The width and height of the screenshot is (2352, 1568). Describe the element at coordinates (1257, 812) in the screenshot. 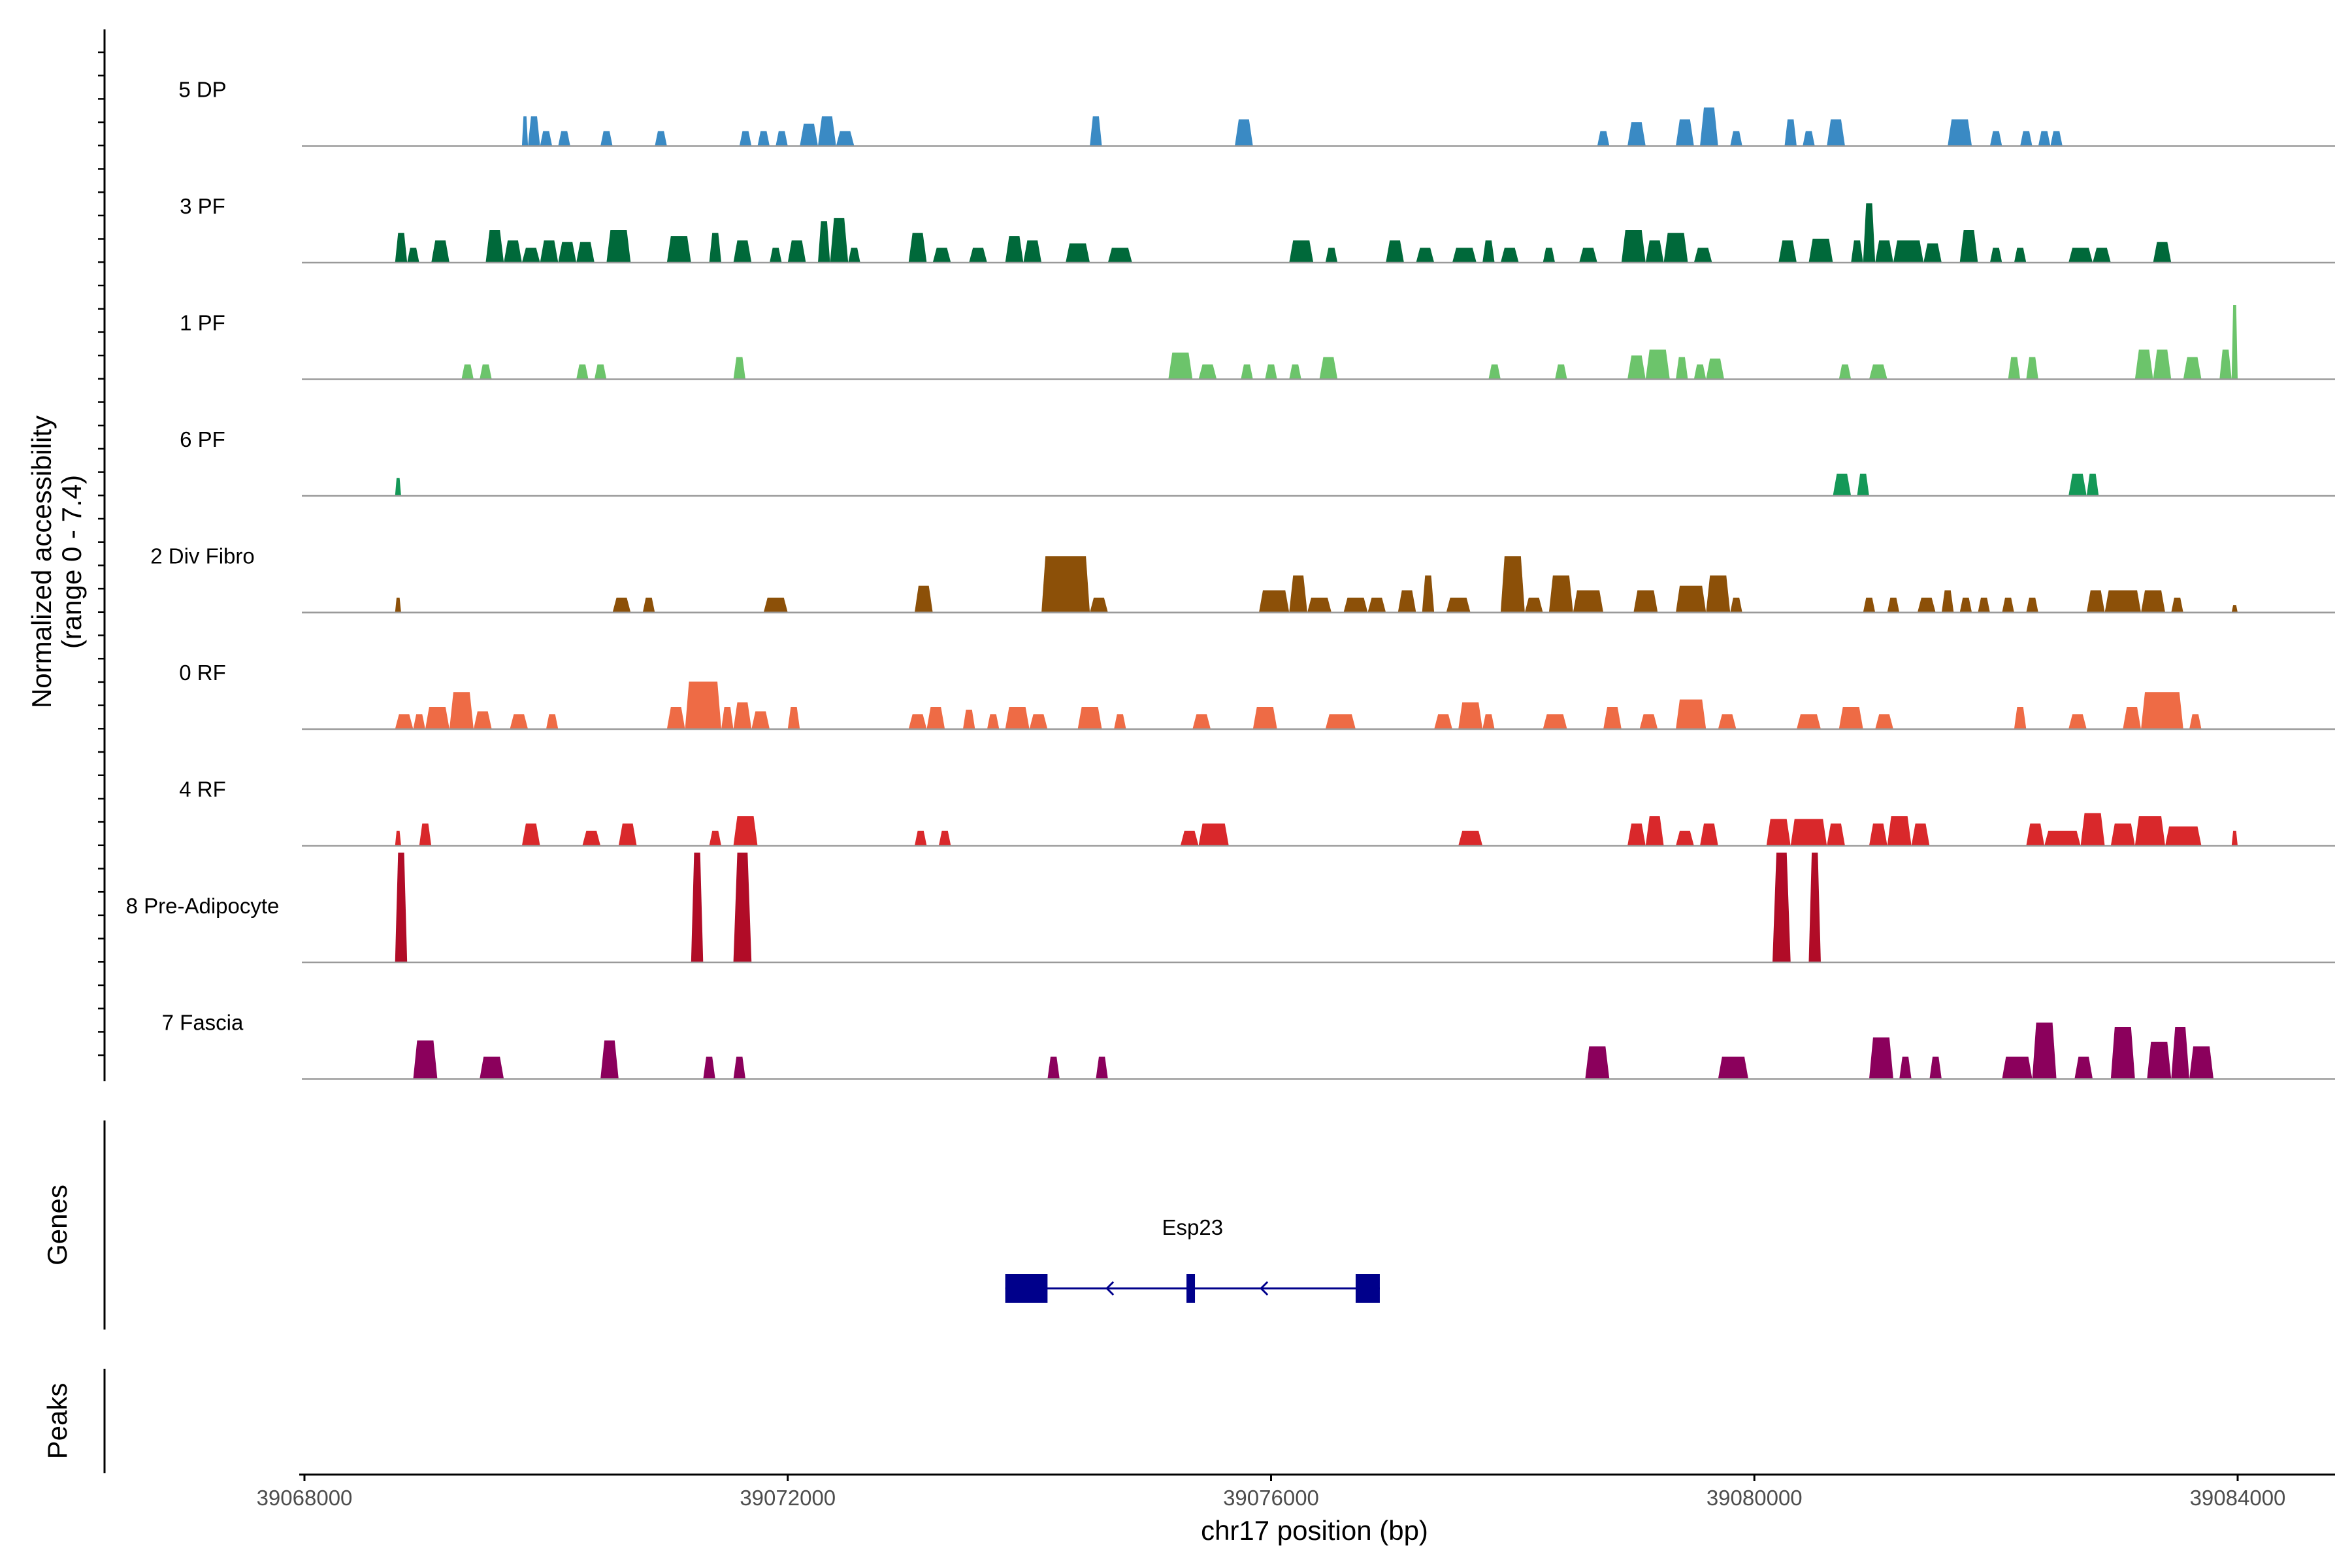

I see `track-4-rf: 4 RF` at that location.